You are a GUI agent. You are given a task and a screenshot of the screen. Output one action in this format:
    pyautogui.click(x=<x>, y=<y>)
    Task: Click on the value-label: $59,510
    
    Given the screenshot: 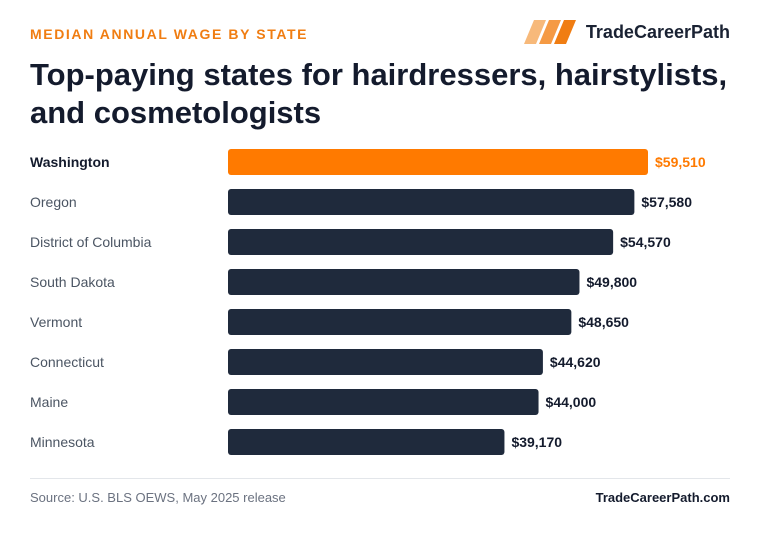 What is the action you would take?
    pyautogui.click(x=680, y=162)
    